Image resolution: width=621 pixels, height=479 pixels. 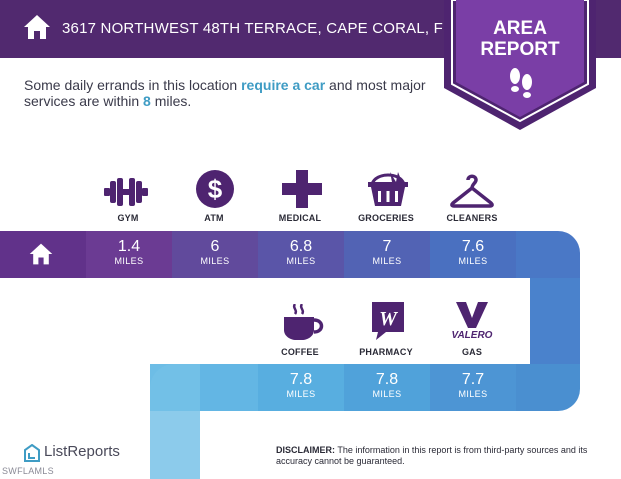 What do you see at coordinates (386, 218) in the screenshot?
I see `category-label-groceries: GROCERIES` at bounding box center [386, 218].